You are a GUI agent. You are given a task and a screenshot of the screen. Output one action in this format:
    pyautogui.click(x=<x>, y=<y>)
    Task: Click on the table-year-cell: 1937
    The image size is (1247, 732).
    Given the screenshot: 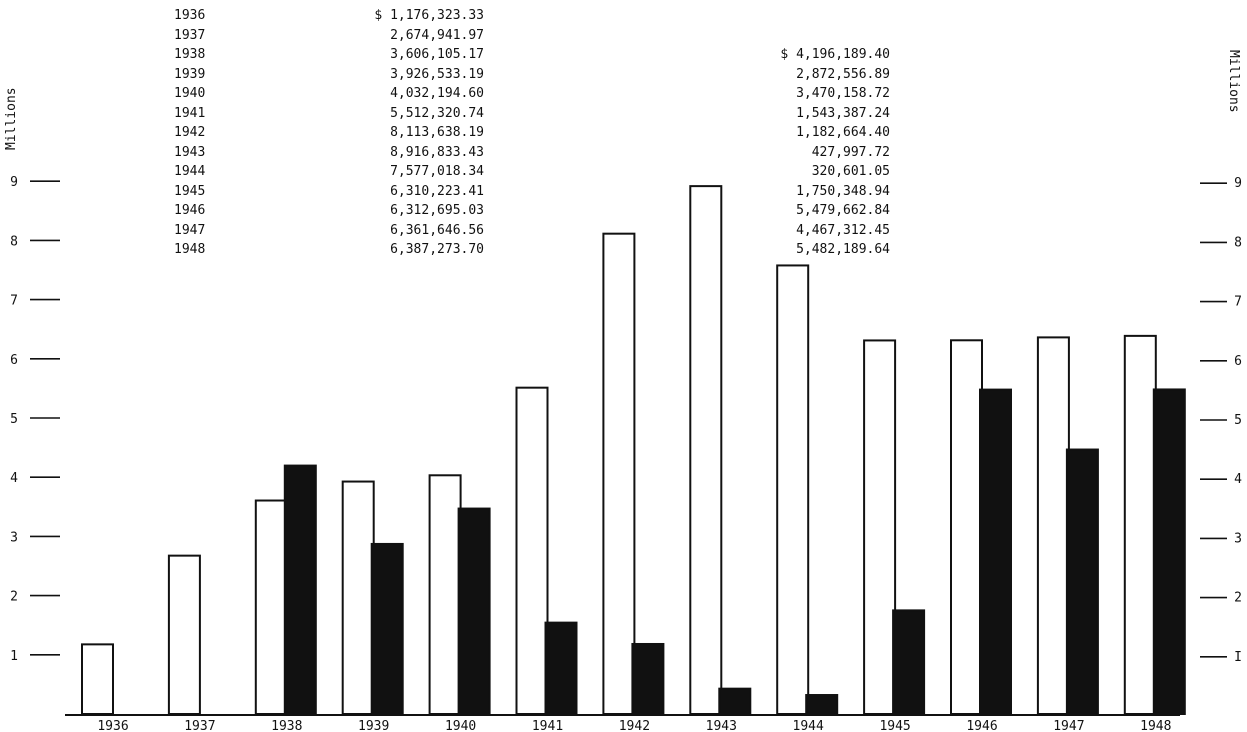 What is the action you would take?
    pyautogui.click(x=190, y=35)
    